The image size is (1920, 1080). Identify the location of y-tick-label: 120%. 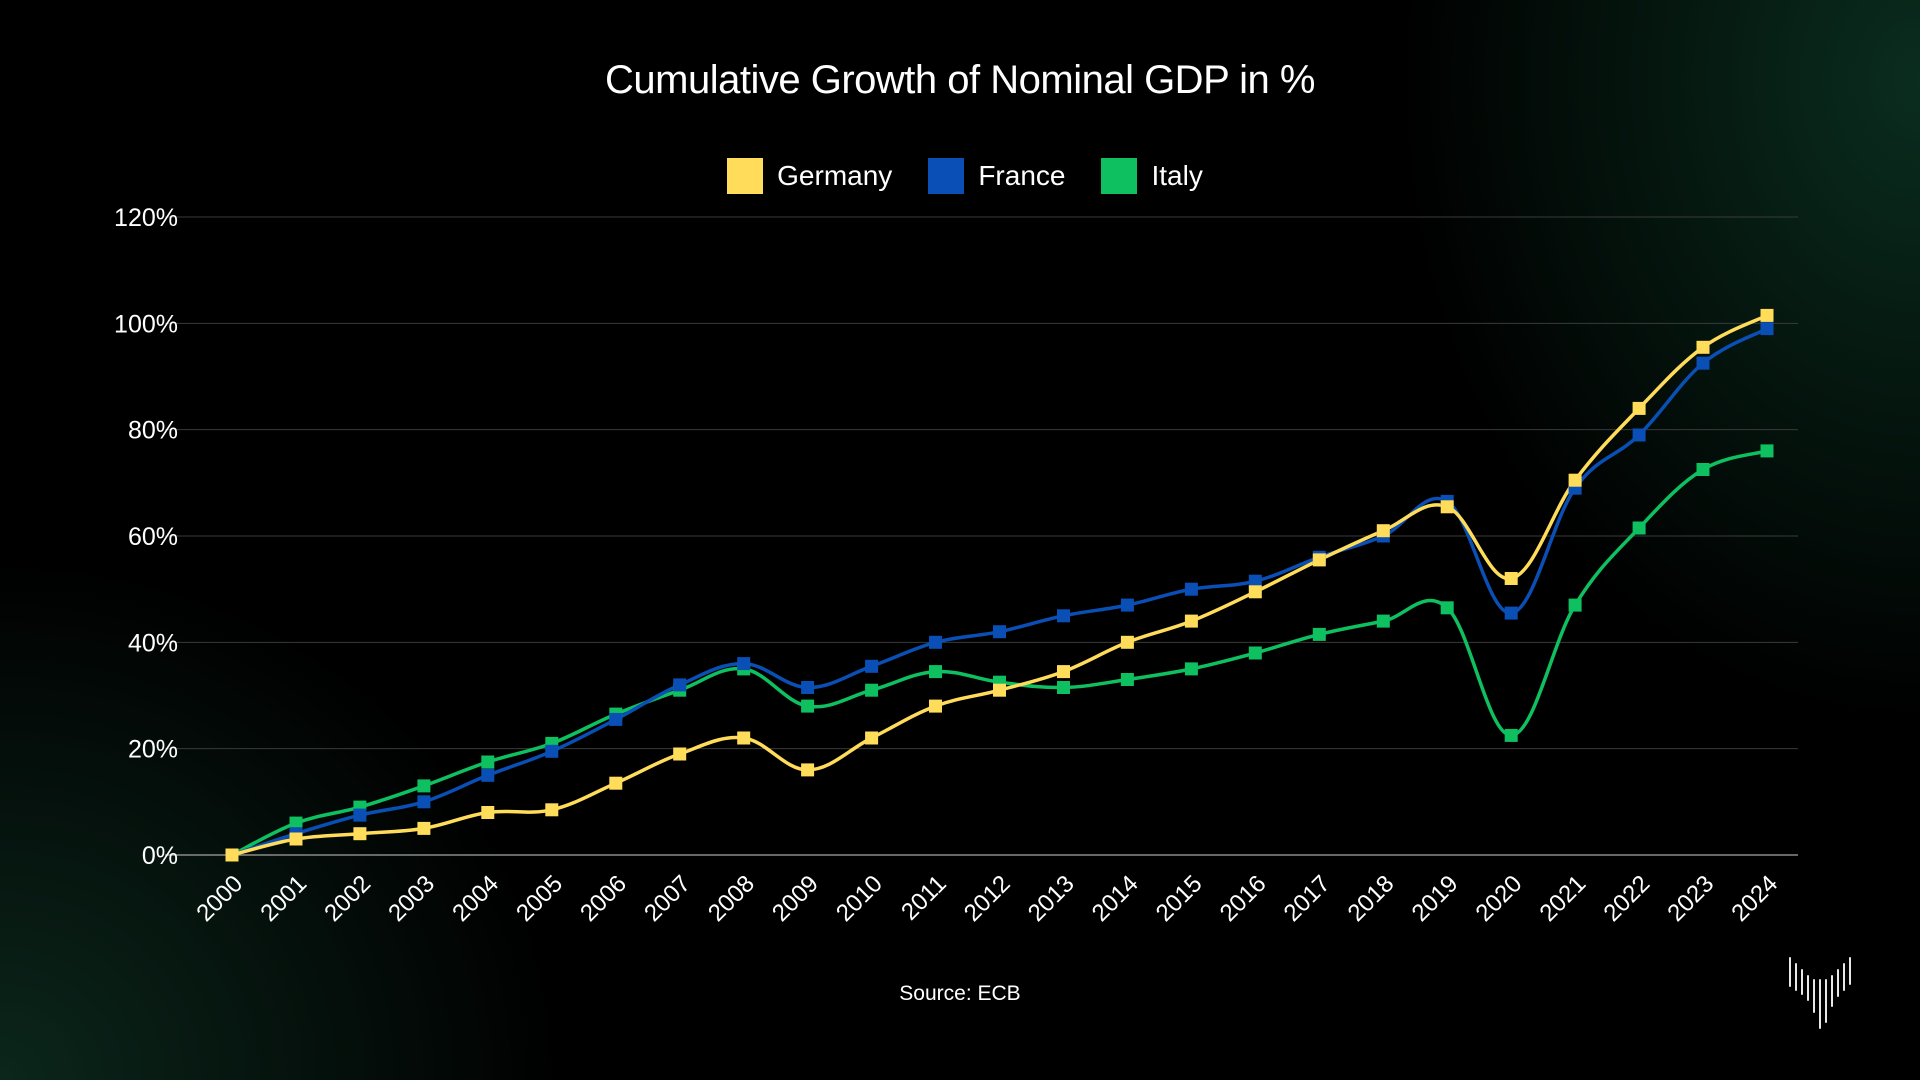
(146, 218).